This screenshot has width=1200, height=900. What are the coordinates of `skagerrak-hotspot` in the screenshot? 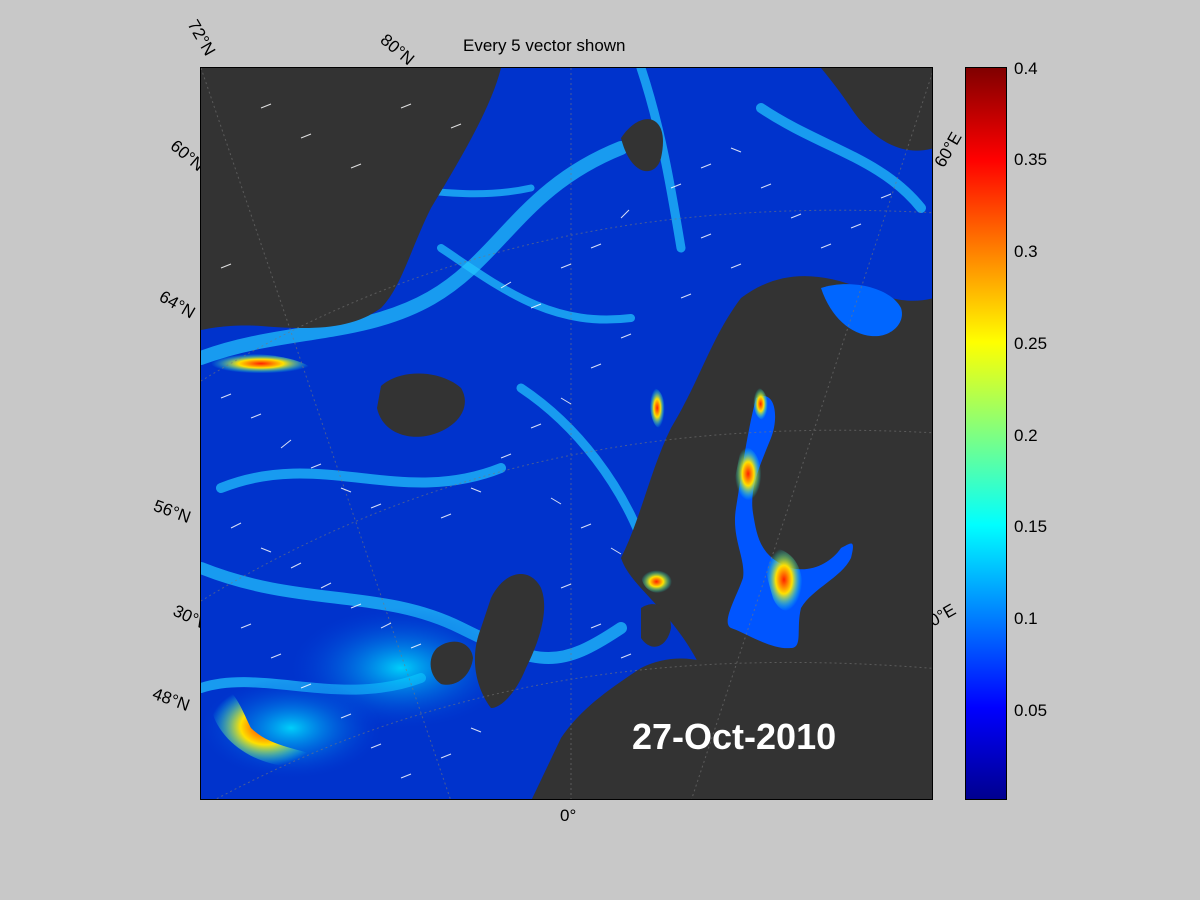 It's located at (656, 581).